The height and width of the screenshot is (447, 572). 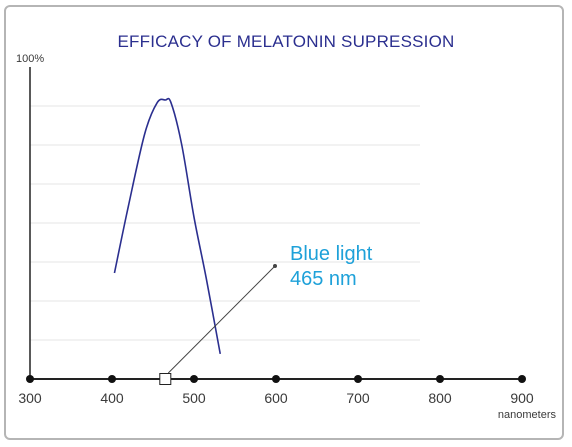 What do you see at coordinates (323, 279) in the screenshot?
I see `annotation-label-line2: 465 nm` at bounding box center [323, 279].